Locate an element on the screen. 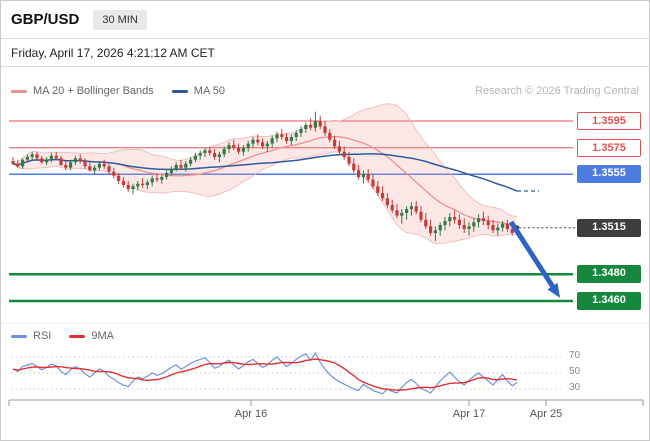 The width and height of the screenshot is (650, 441). price-level-badge-1.3555: 1.3555 is located at coordinates (609, 174).